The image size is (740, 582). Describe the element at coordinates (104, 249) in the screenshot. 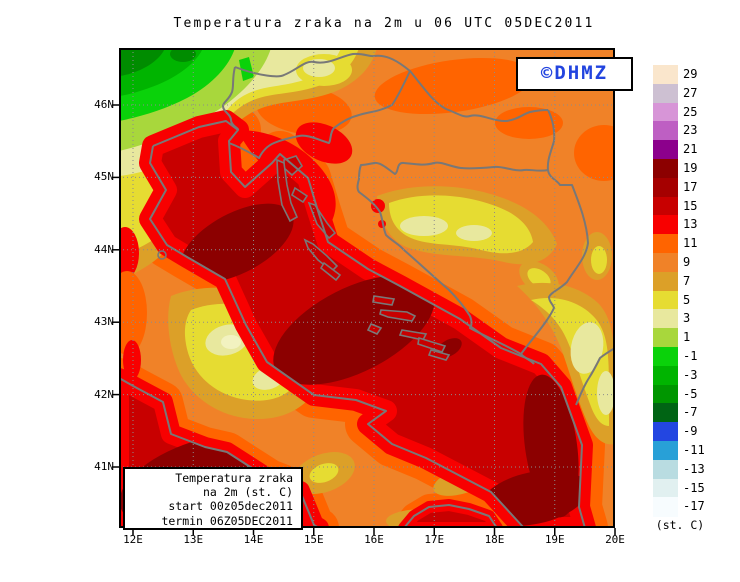

I see `y-tick-label: 44N` at that location.